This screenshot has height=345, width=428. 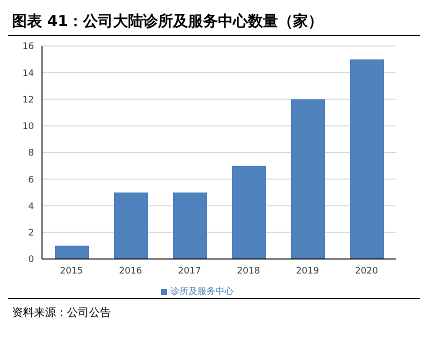 I want to click on y-tick-label: 14, so click(x=28, y=73).